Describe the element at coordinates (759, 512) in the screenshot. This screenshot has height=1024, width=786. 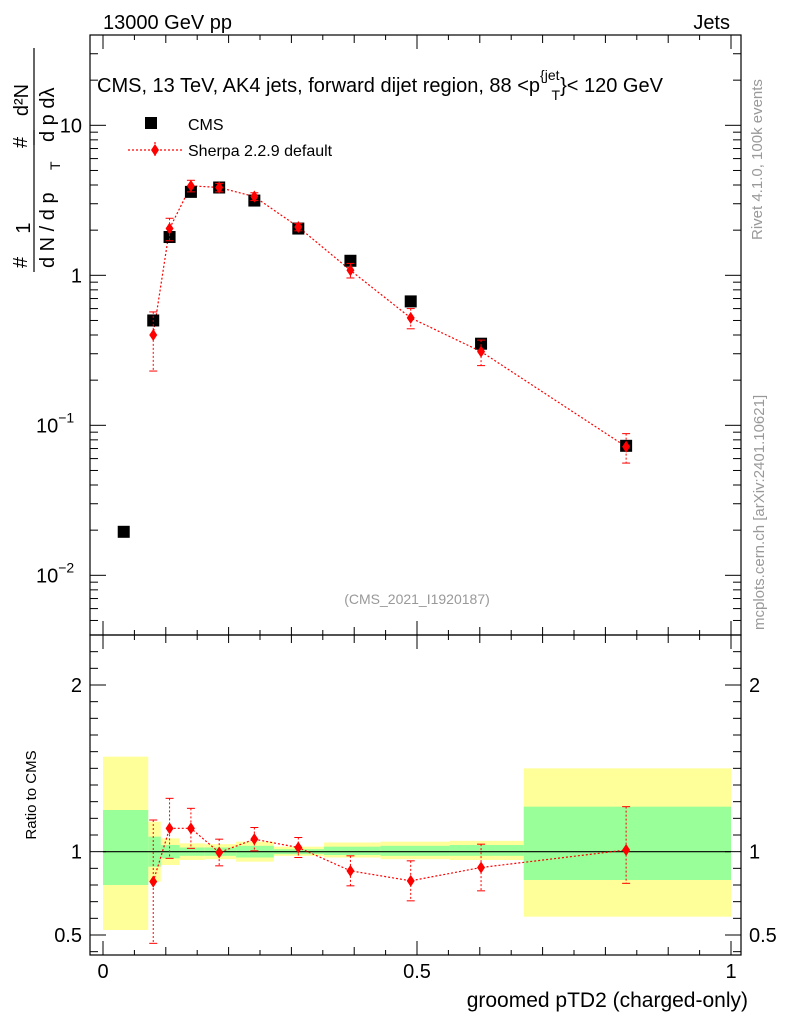
I see `site-label: mcplots.cern.ch [arXiv:2401.10621]` at that location.